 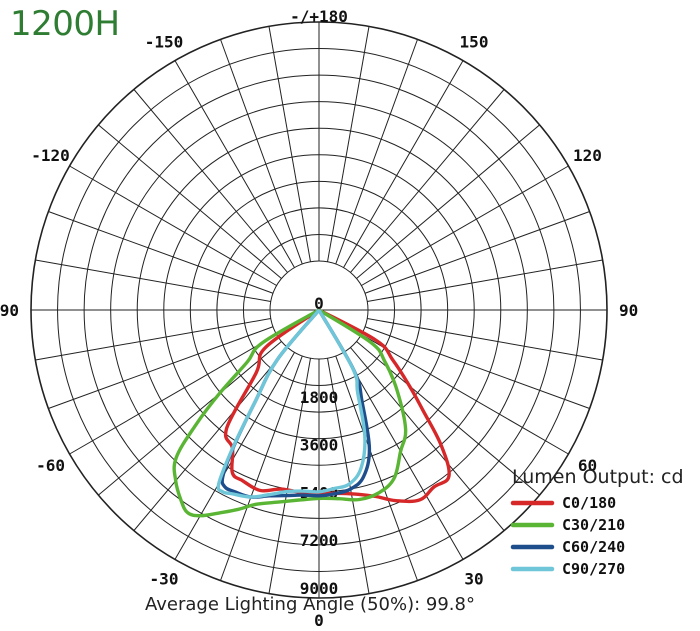 What do you see at coordinates (628, 310) in the screenshot?
I see `angle-label: 90` at bounding box center [628, 310].